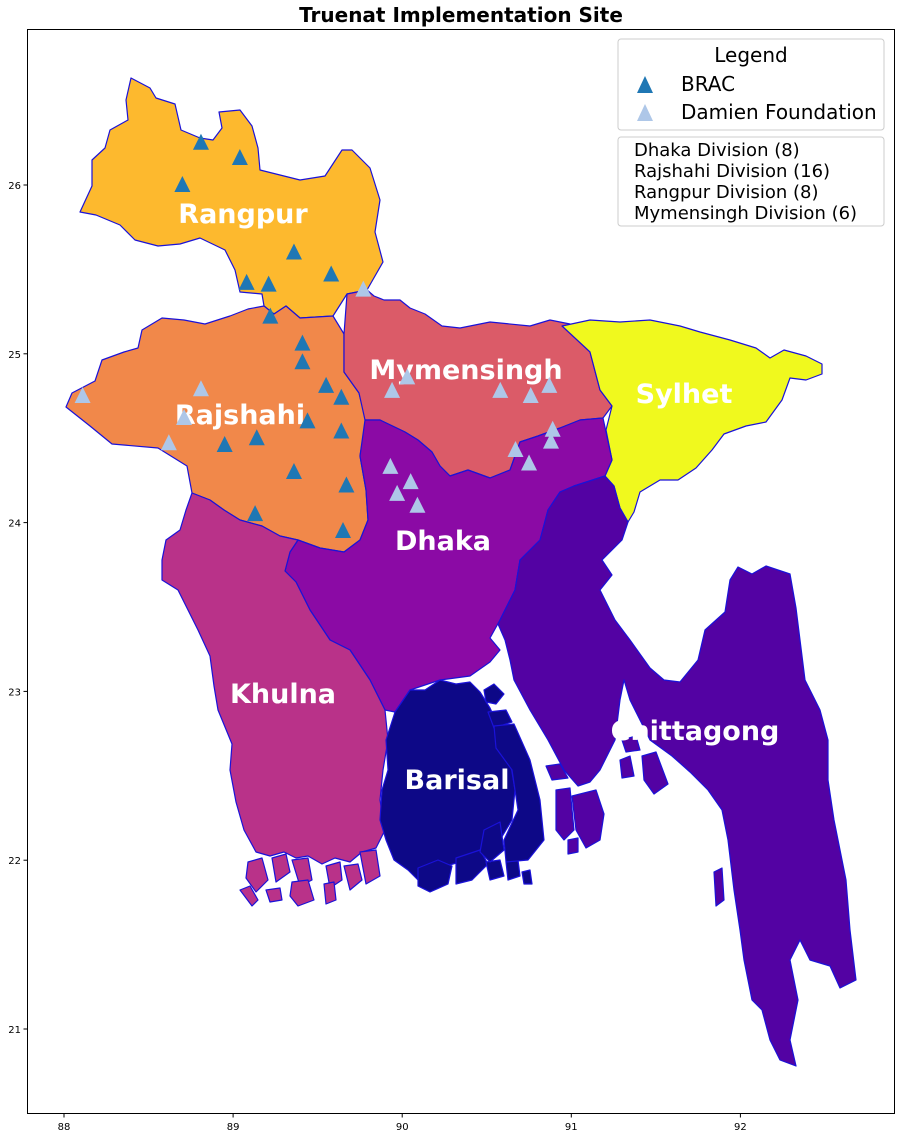 The width and height of the screenshot is (902, 1139). What do you see at coordinates (233, 1127) in the screenshot?
I see `x-tick-label: 89` at bounding box center [233, 1127].